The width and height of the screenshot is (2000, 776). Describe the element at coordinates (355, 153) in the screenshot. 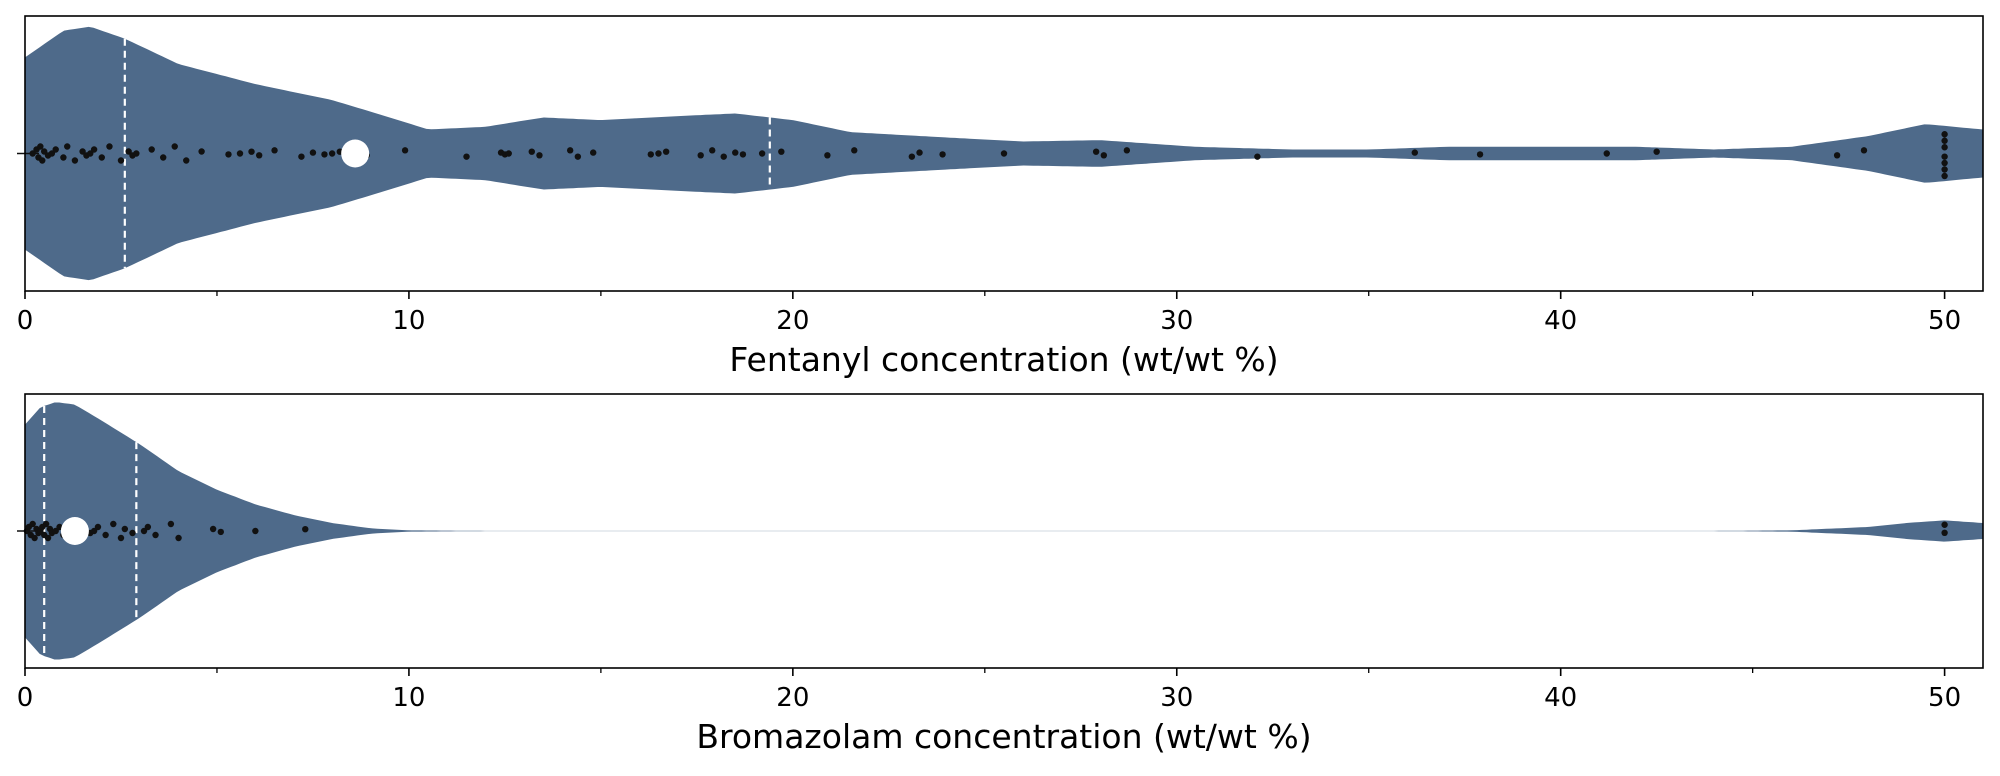

I see `mean-marker` at that location.